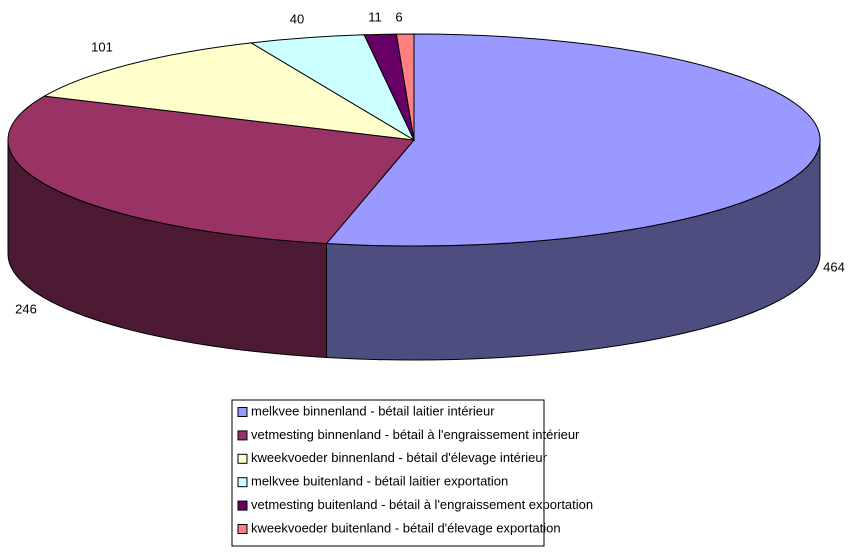 Image resolution: width=863 pixels, height=552 pixels. What do you see at coordinates (26, 308) in the screenshot?
I see `data-label: 246` at bounding box center [26, 308].